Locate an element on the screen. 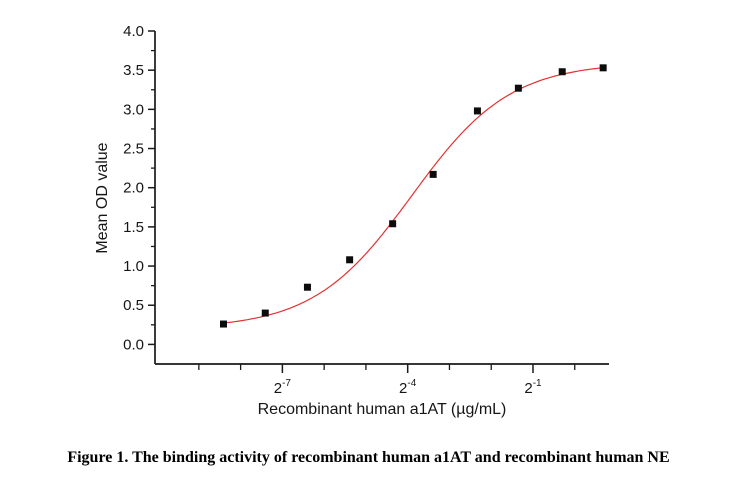 The image size is (737, 496). x-axis-title: Recombinant human a1AT (µg/mL) is located at coordinates (382, 409).